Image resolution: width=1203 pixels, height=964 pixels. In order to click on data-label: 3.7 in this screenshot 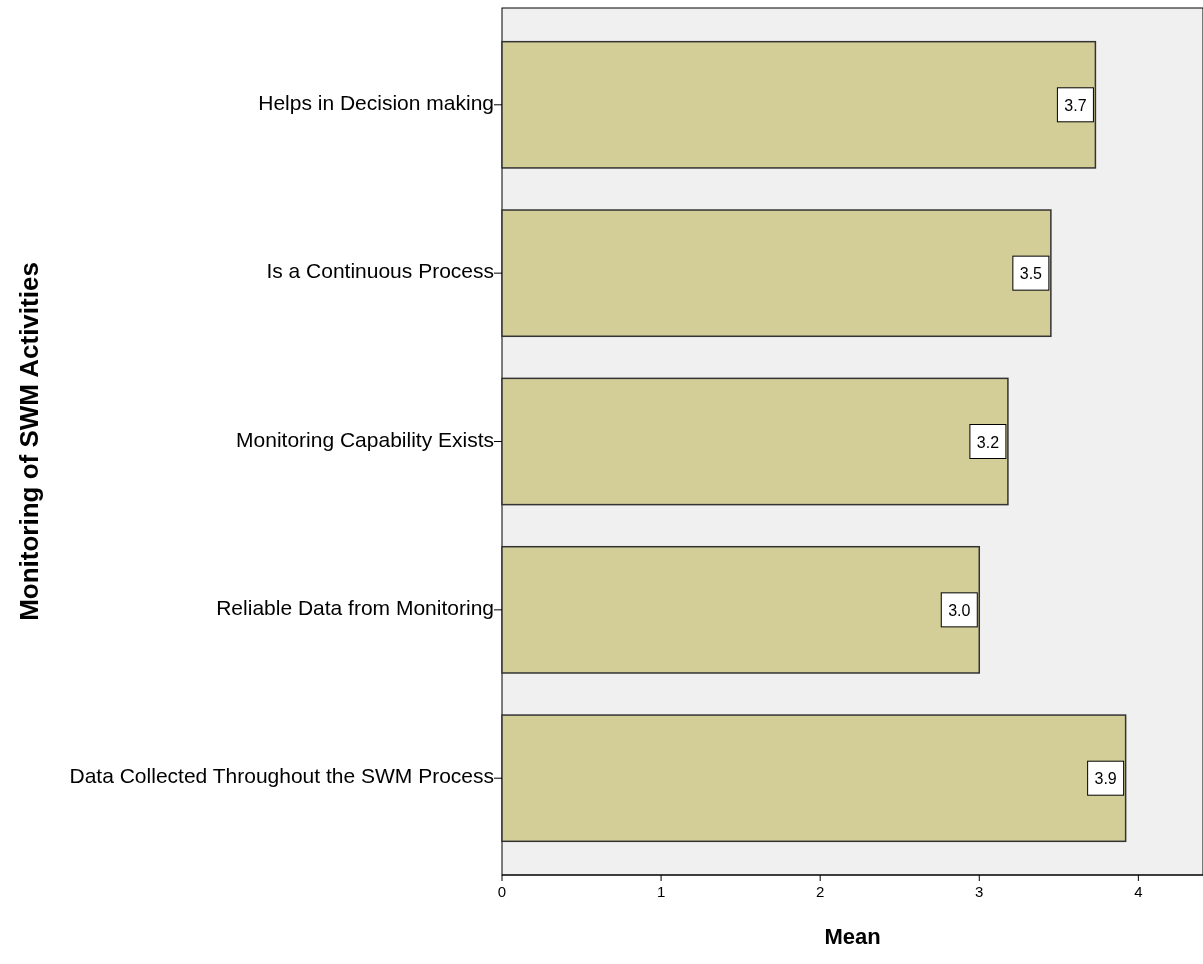, I will do `click(1075, 105)`.